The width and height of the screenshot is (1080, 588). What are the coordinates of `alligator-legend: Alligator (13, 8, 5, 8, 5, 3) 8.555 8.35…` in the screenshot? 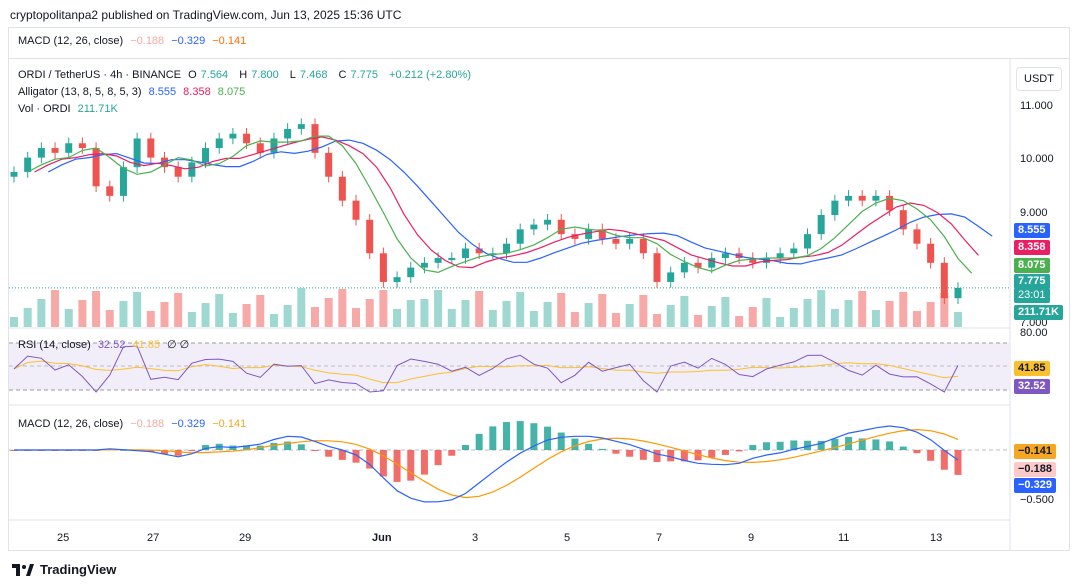 It's located at (133, 92).